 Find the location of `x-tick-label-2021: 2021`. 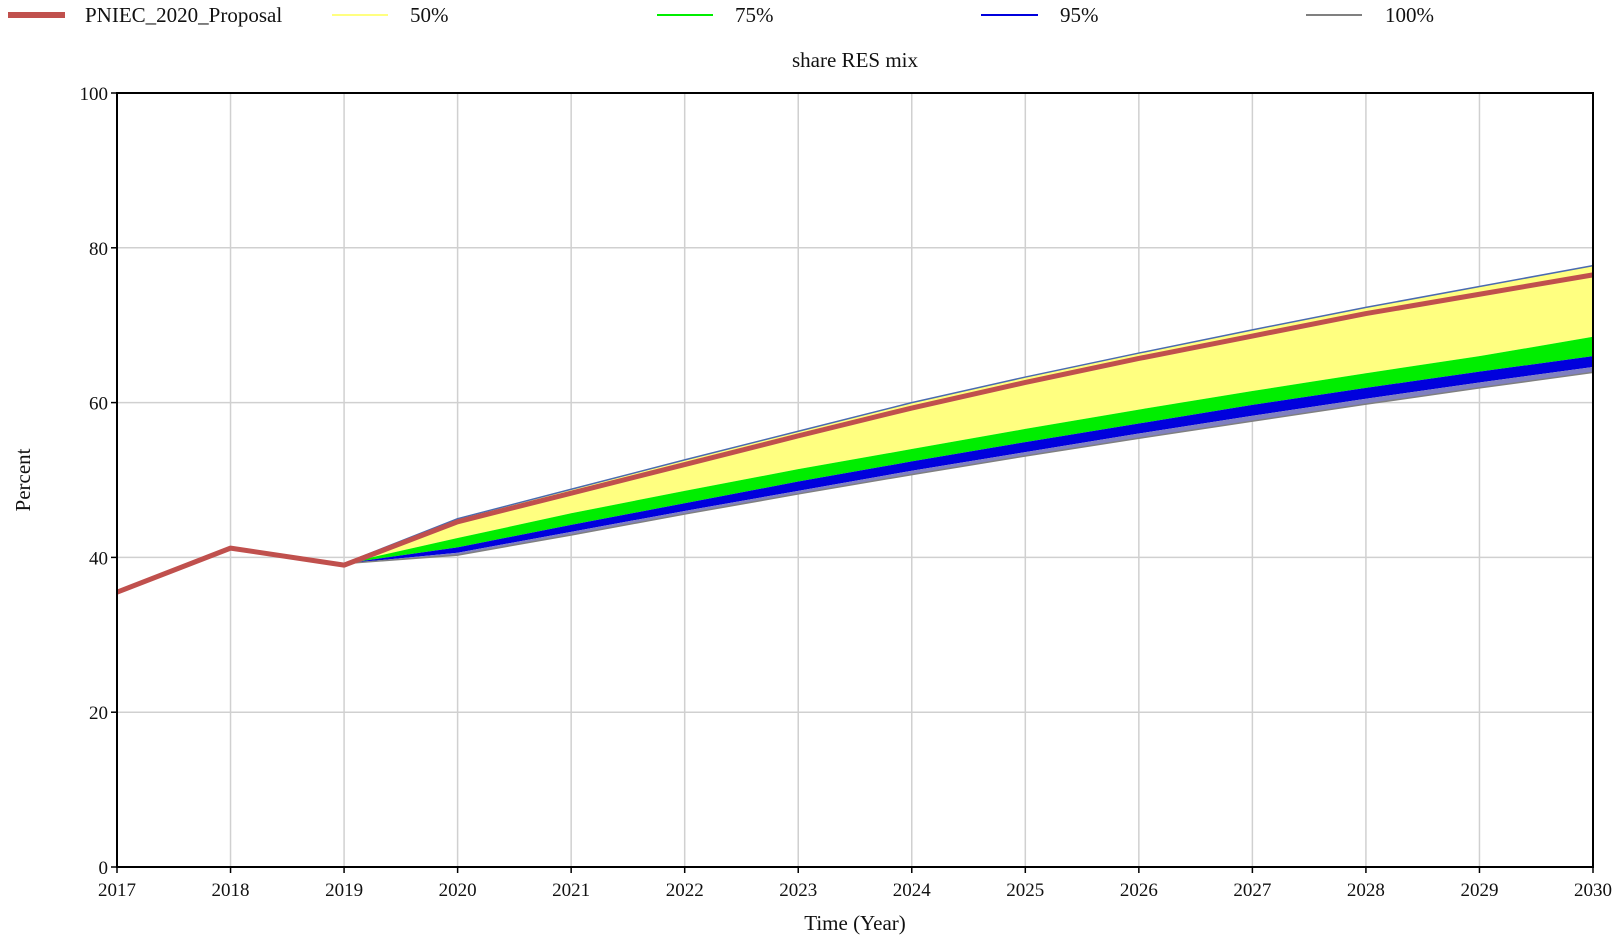

x-tick-label-2021: 2021 is located at coordinates (571, 890).